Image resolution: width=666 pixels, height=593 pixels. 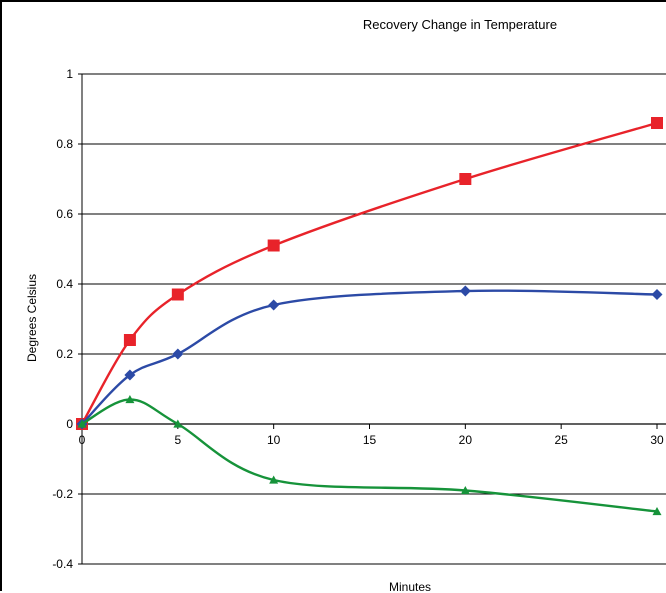 I want to click on x-tick-label-4: 20, so click(x=466, y=440).